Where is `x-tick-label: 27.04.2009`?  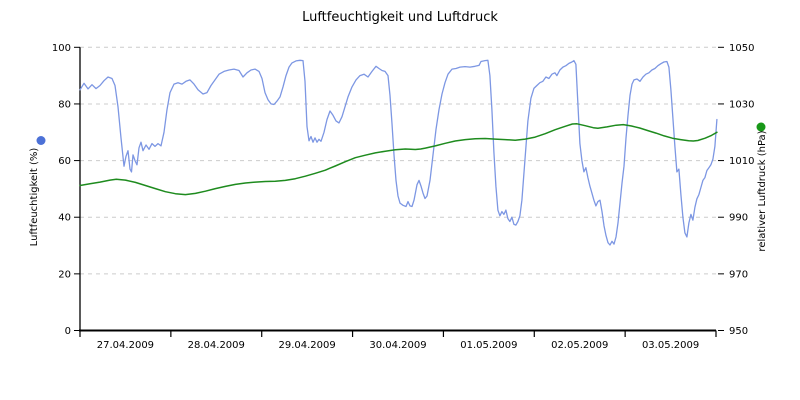 x-tick-label: 27.04.2009 is located at coordinates (125, 345).